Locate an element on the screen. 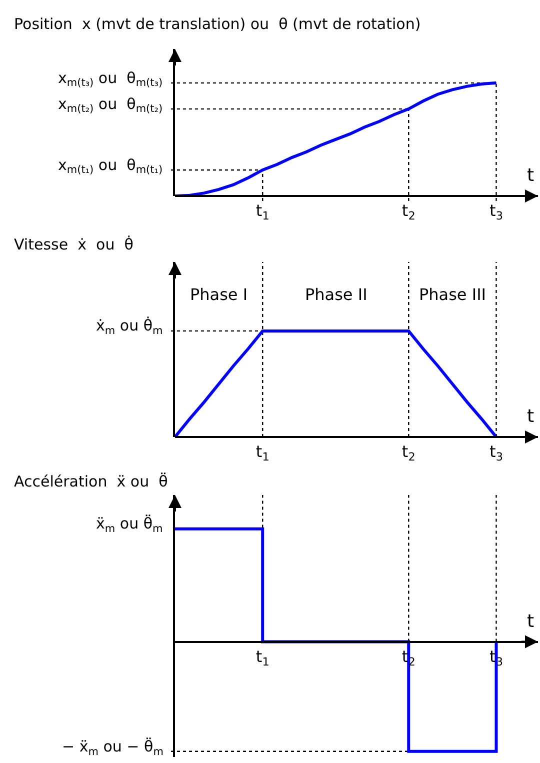  ref-line-label: ẋ$_{m}$ ou θ̇$_{m}$ is located at coordinates (129, 326).